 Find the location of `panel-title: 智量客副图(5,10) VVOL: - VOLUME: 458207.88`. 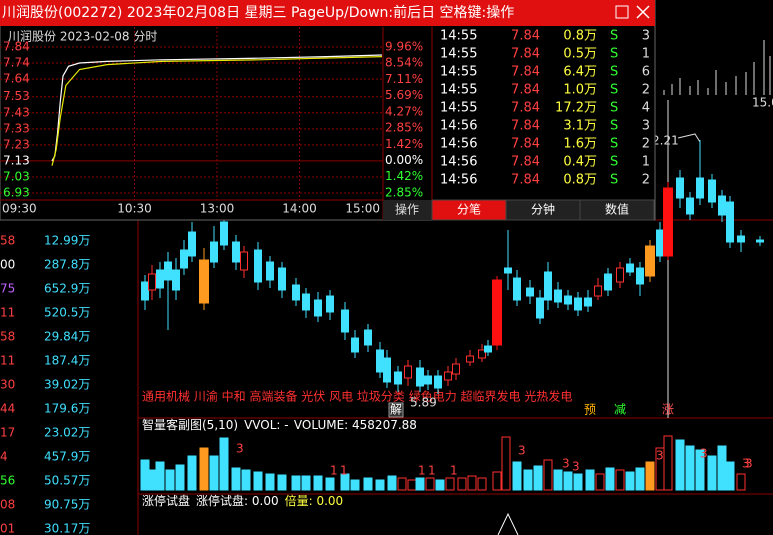

panel-title: 智量客副图(5,10) VVOL: - VOLUME: 458207.88 is located at coordinates (279, 424).